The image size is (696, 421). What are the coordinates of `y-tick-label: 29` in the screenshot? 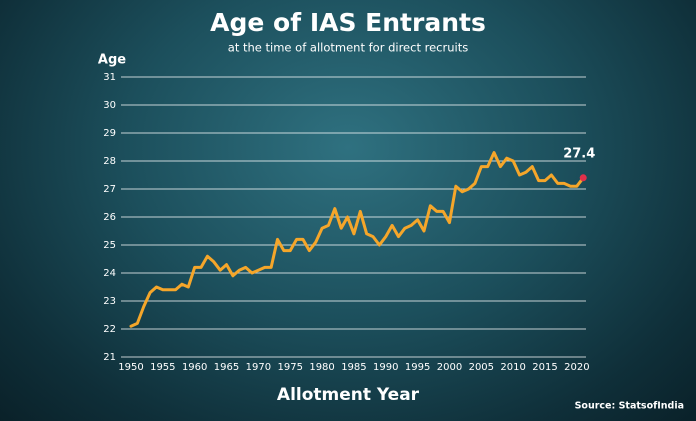 It's located at (109, 133).